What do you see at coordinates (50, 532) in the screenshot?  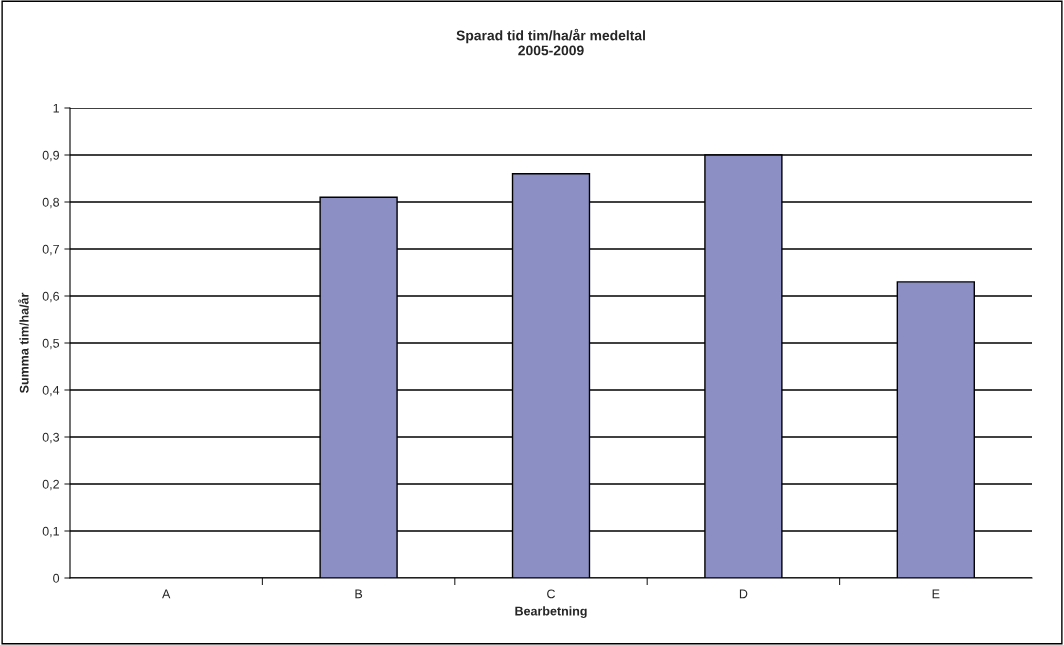 I see `y-tick-label: 0,1` at bounding box center [50, 532].